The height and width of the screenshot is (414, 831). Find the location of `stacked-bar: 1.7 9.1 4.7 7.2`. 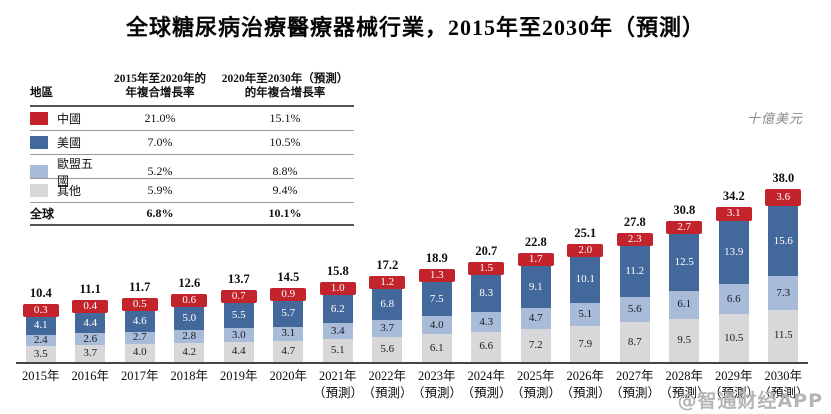

stacked-bar: 1.7 9.1 4.7 7.2 is located at coordinates (535, 307).